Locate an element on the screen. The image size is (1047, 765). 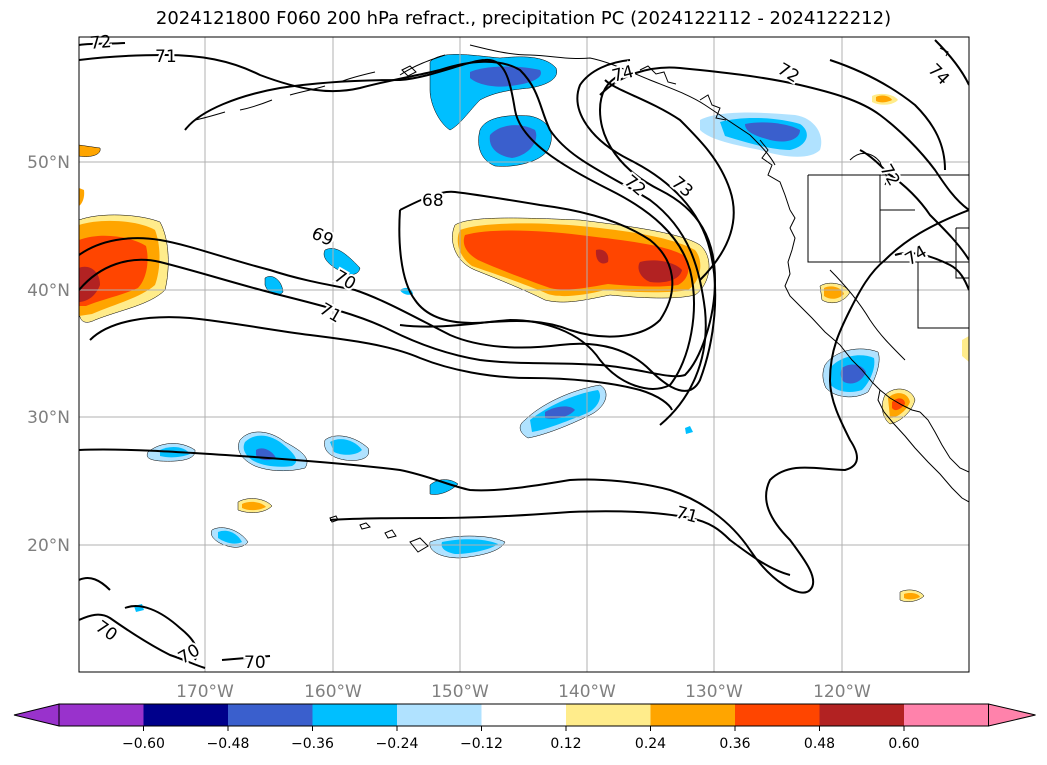
colorbar-outline is located at coordinates (523, 715).